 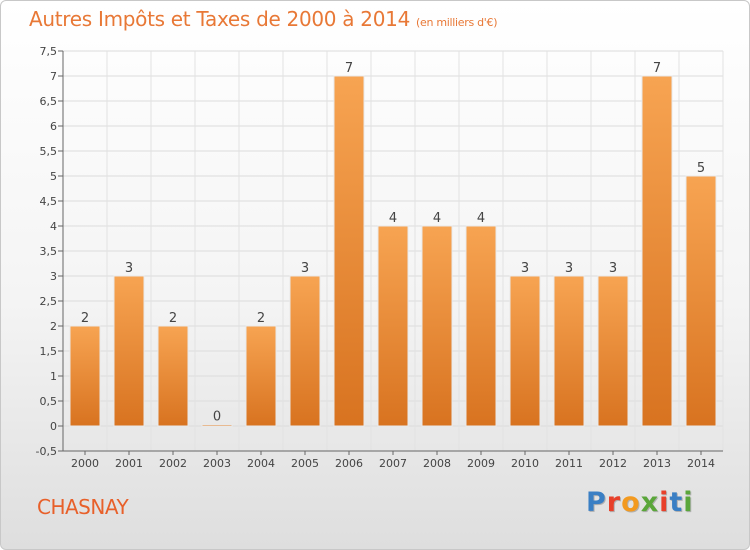 What do you see at coordinates (173, 463) in the screenshot?
I see `x-tick-label: 2002` at bounding box center [173, 463].